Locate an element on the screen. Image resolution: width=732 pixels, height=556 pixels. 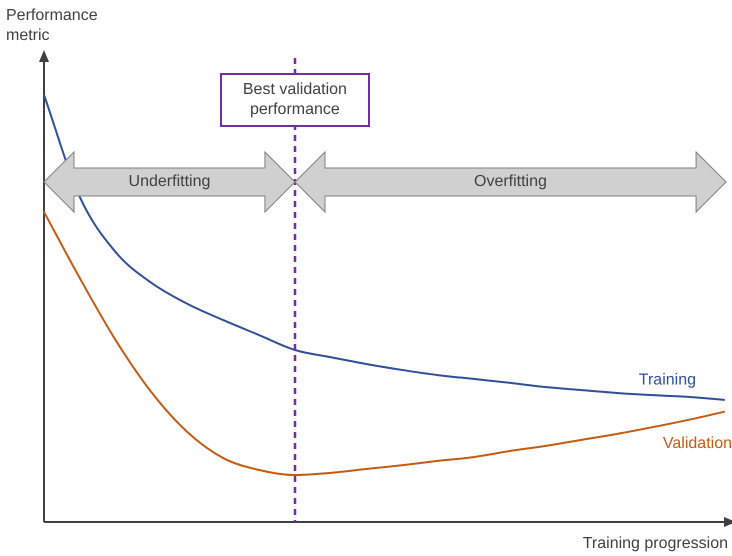
annotation: Best validation performance is located at coordinates (295, 100).